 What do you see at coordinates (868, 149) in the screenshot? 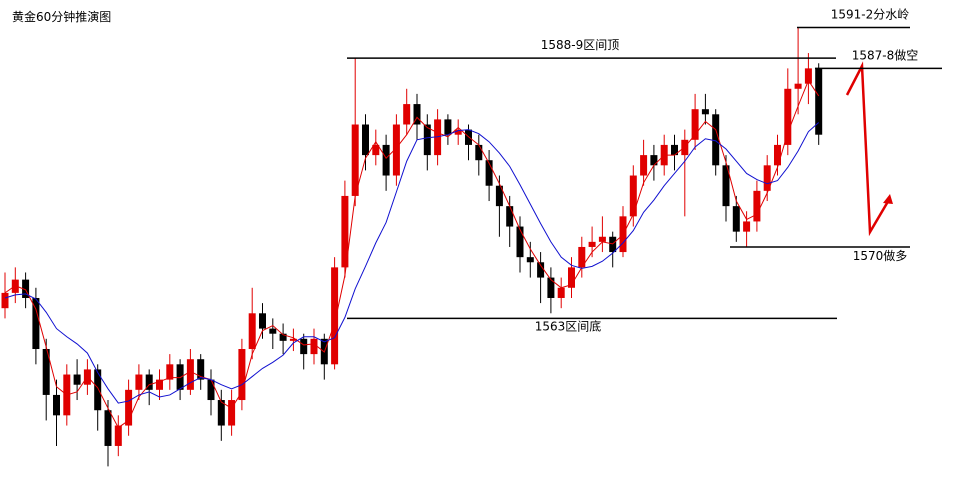
I see `forecast-arrow` at bounding box center [868, 149].